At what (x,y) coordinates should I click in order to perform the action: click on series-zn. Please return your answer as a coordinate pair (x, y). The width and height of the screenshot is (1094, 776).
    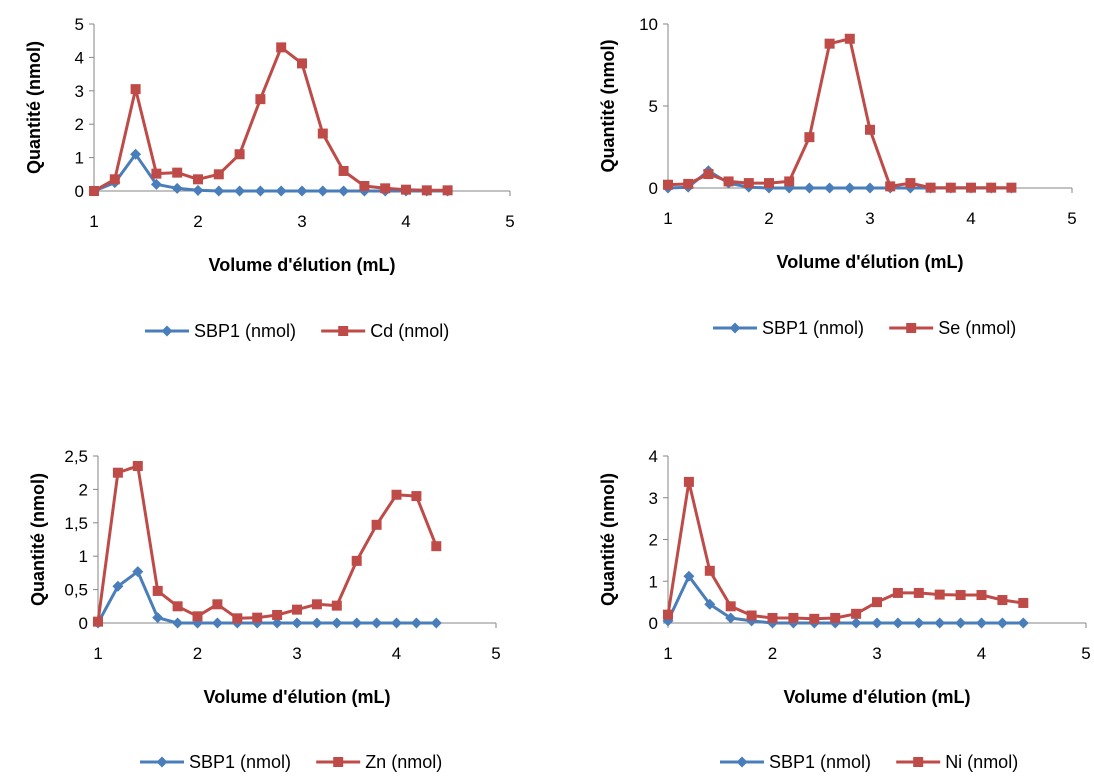
    Looking at the image, I should click on (267, 544).